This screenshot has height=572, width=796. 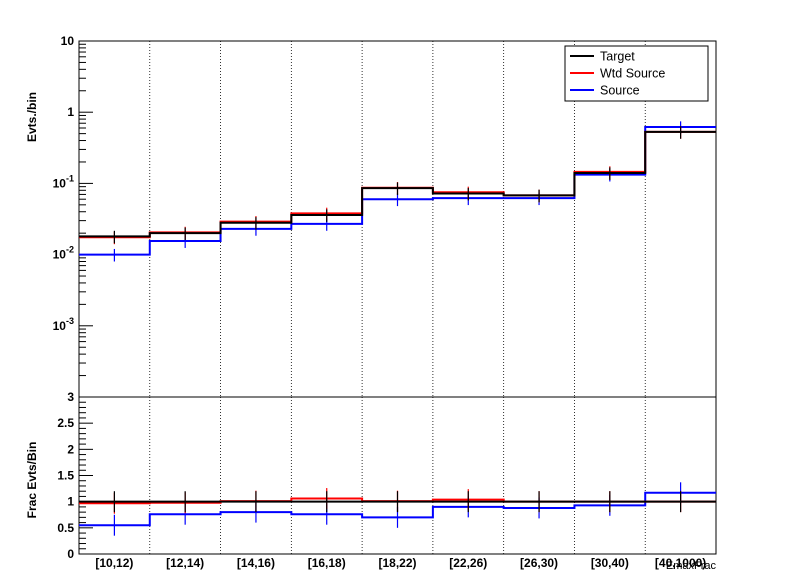 I want to click on ratio-y-axis-label: Frac Evts/Bin, so click(x=32, y=480).